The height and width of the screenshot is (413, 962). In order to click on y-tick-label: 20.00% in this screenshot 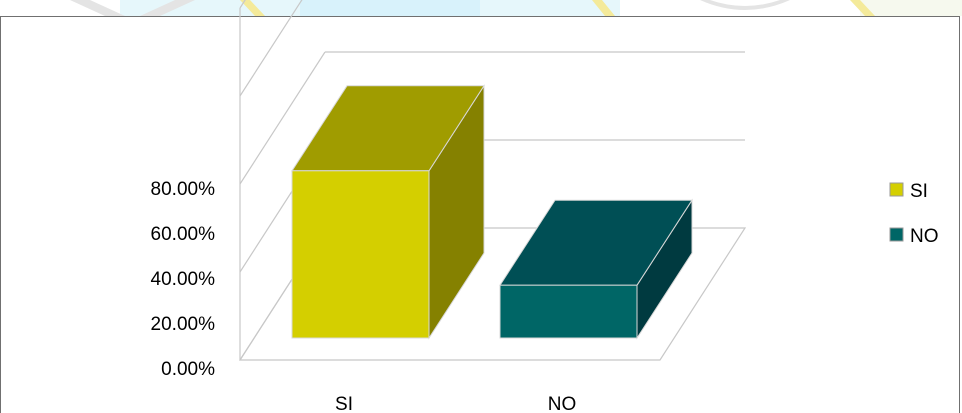, I will do `click(183, 324)`.